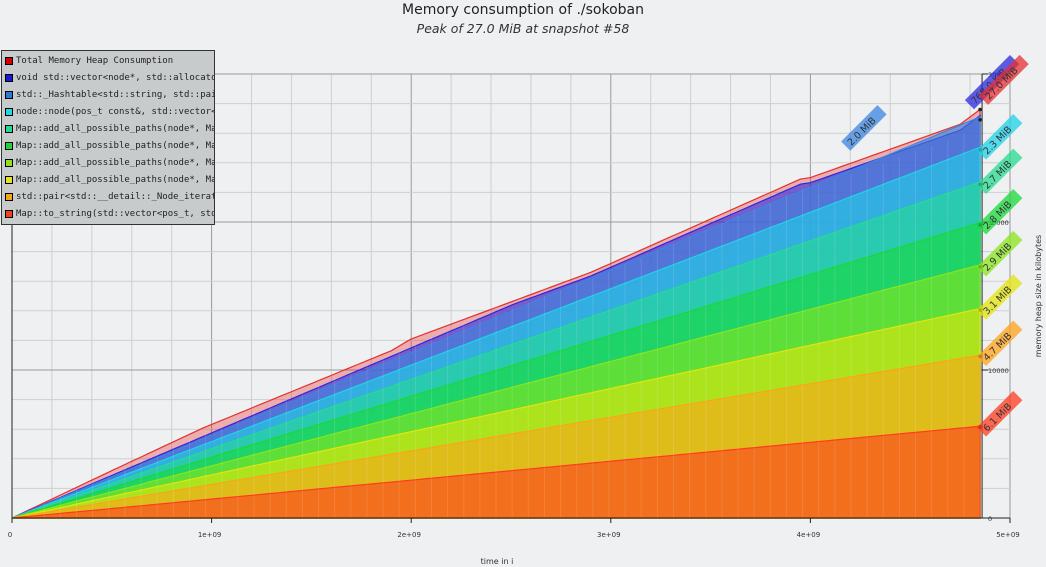 This screenshot has width=1046, height=567. What do you see at coordinates (10, 535) in the screenshot?
I see `x-tick-label: 0` at bounding box center [10, 535].